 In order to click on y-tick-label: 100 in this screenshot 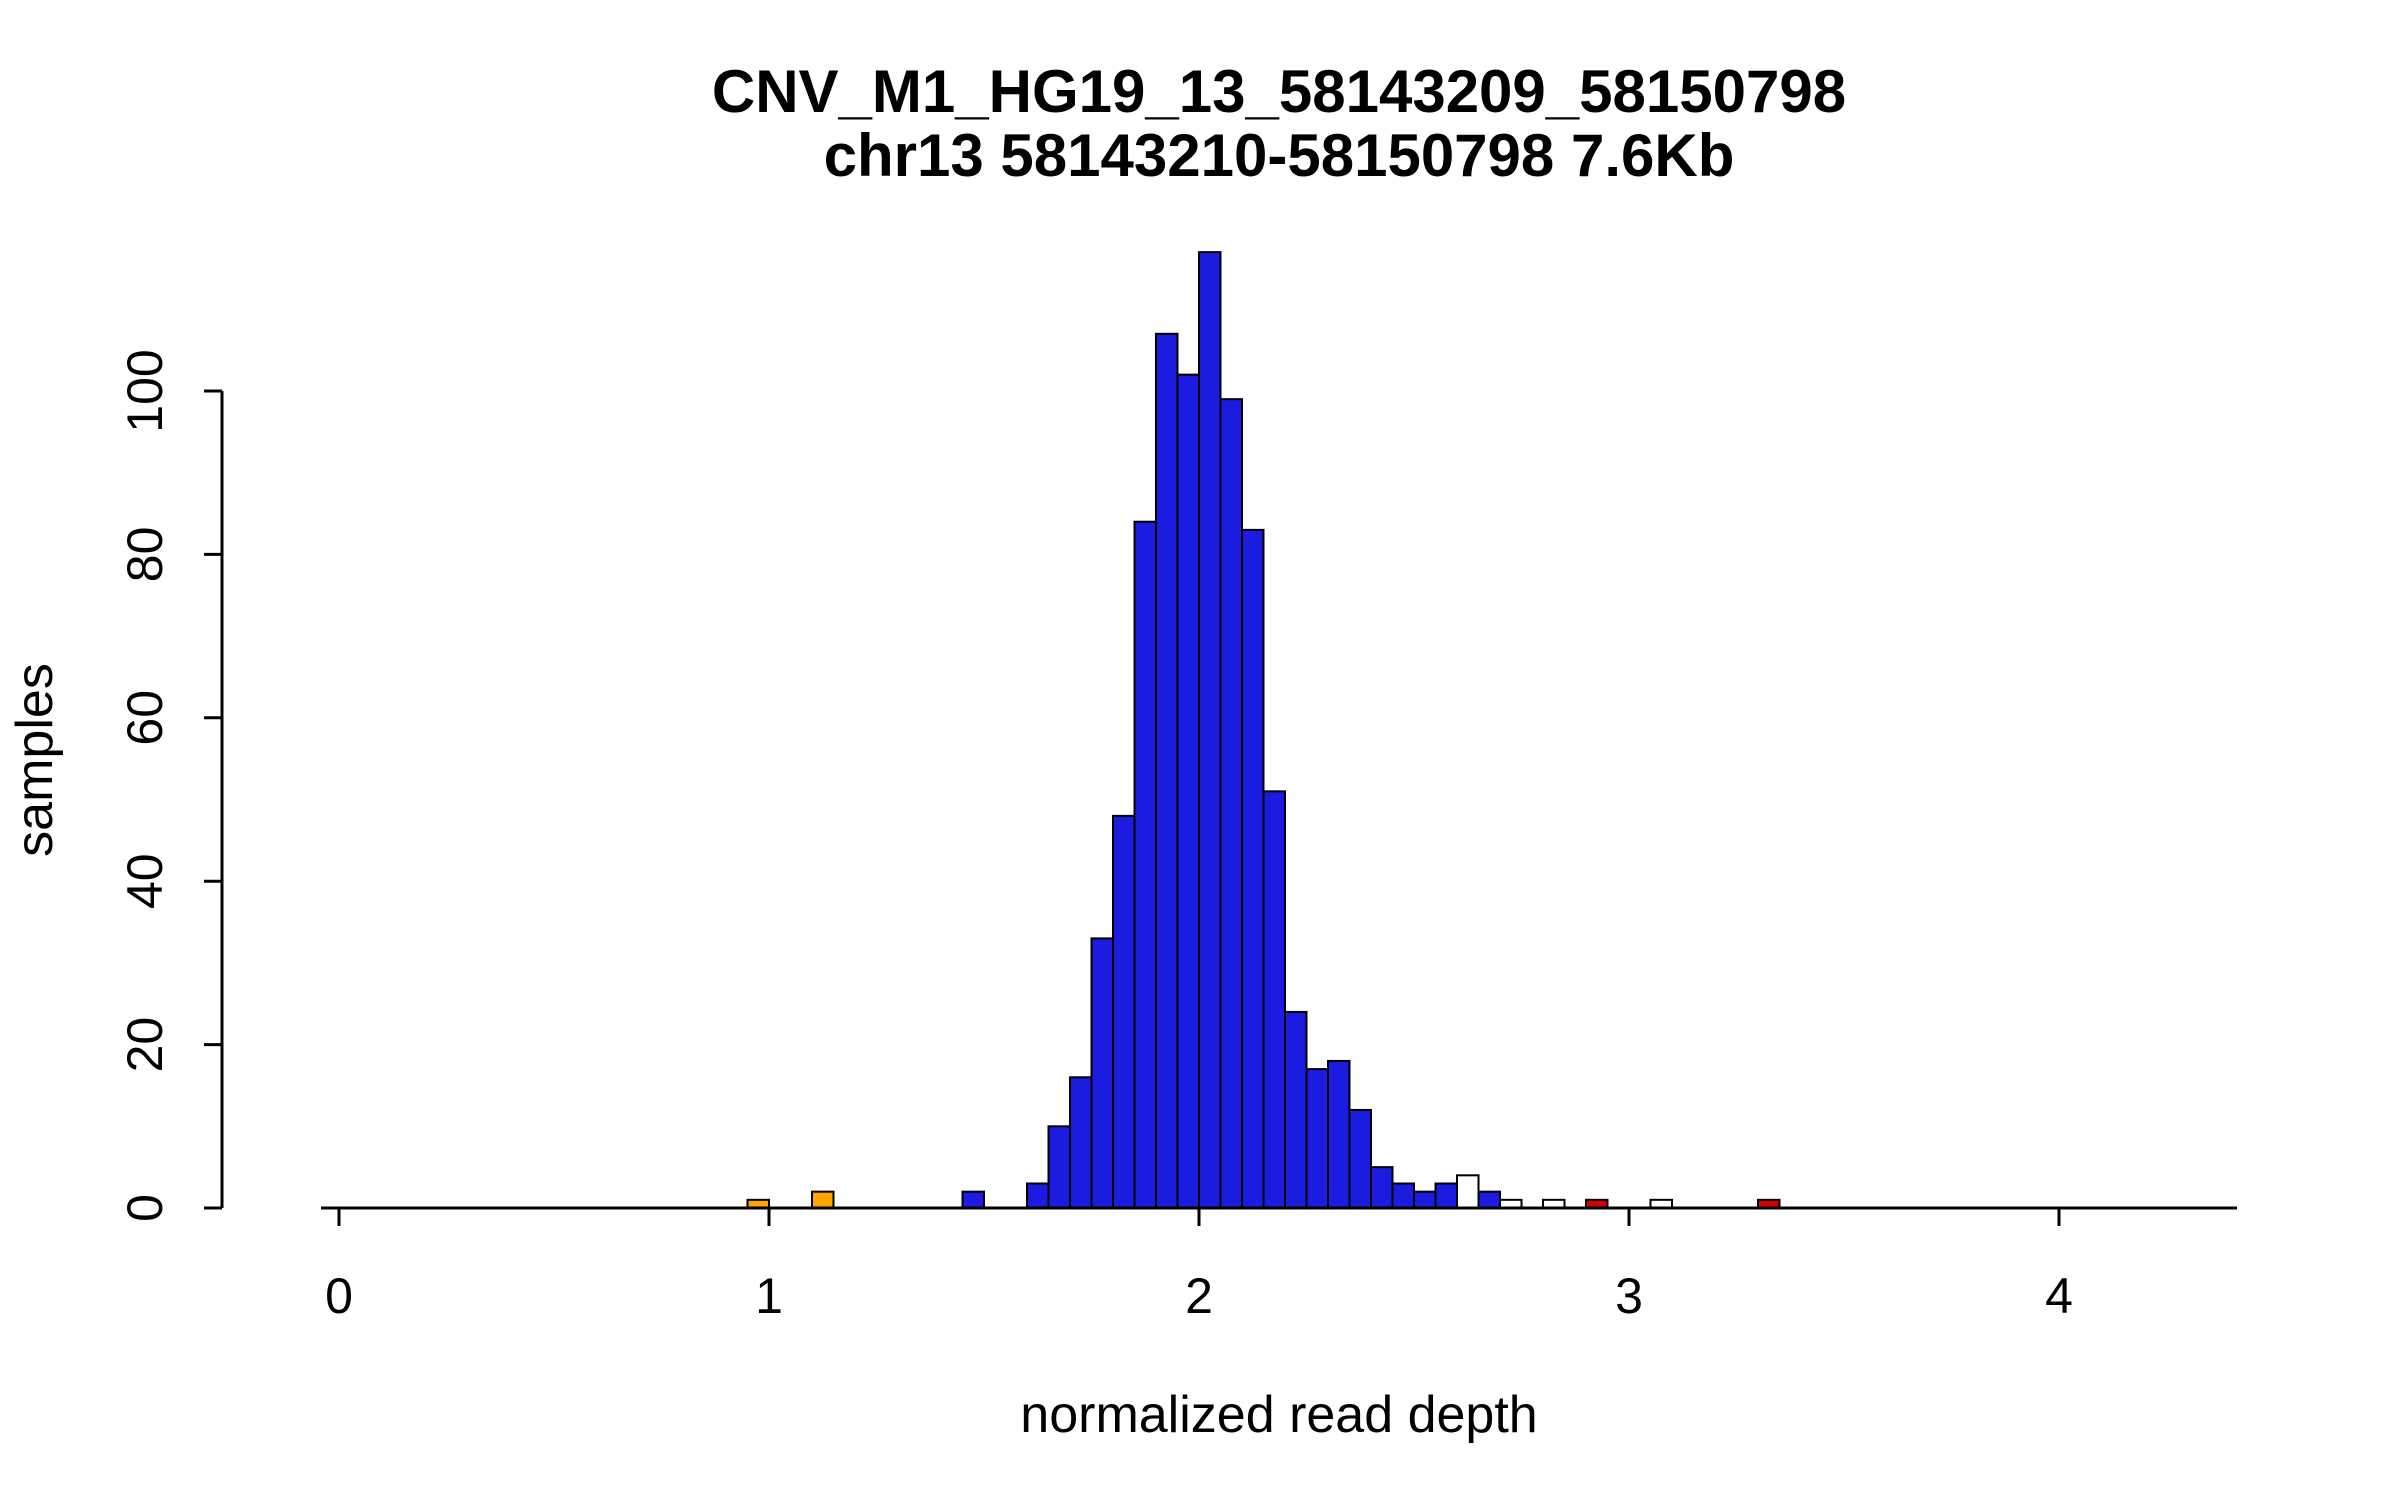, I will do `click(145, 390)`.